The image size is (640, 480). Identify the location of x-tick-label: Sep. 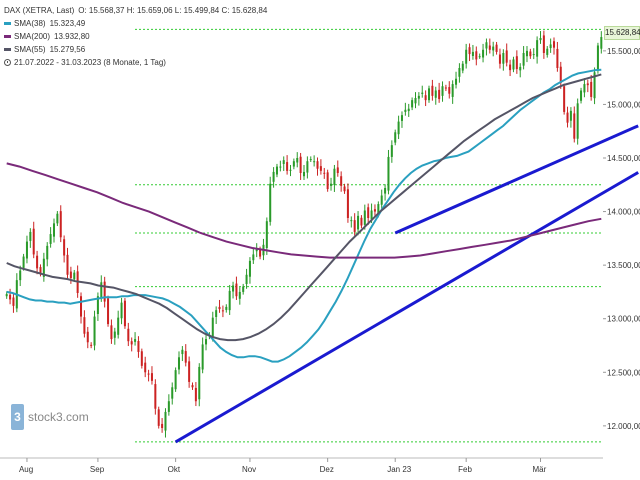
(97, 469).